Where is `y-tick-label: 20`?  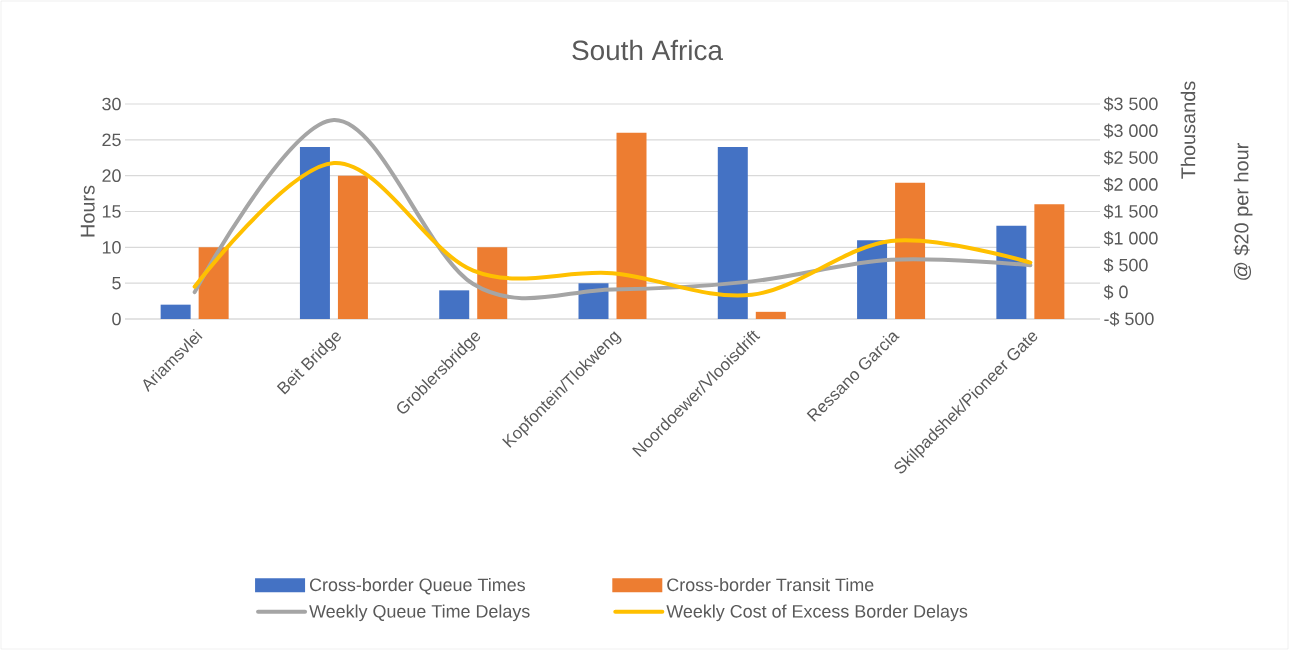 y-tick-label: 20 is located at coordinates (111, 176).